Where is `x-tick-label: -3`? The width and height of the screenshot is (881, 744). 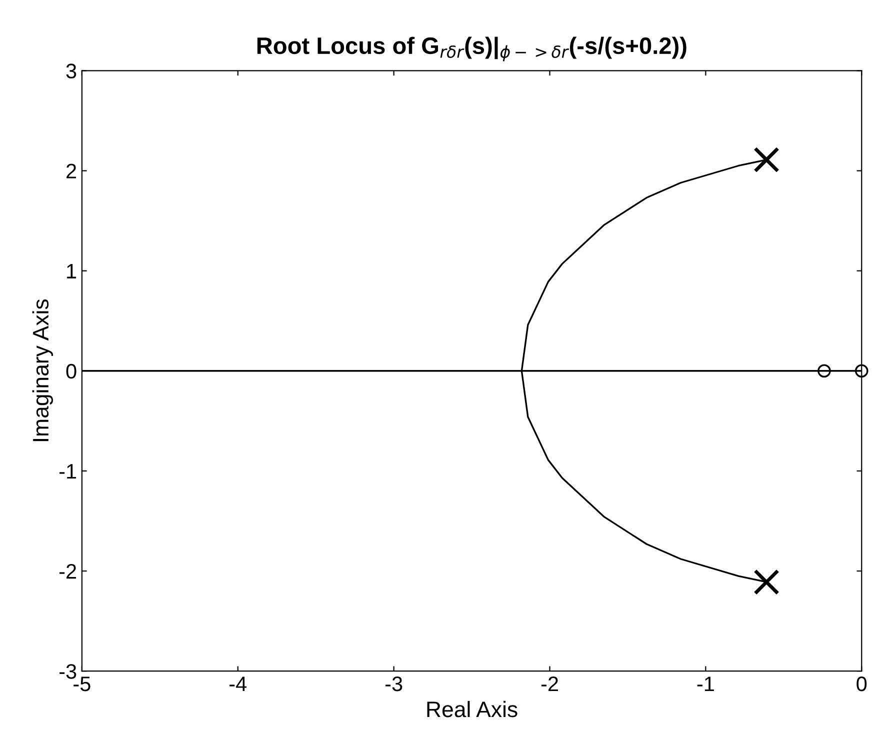 x-tick-label: -3 is located at coordinates (393, 684).